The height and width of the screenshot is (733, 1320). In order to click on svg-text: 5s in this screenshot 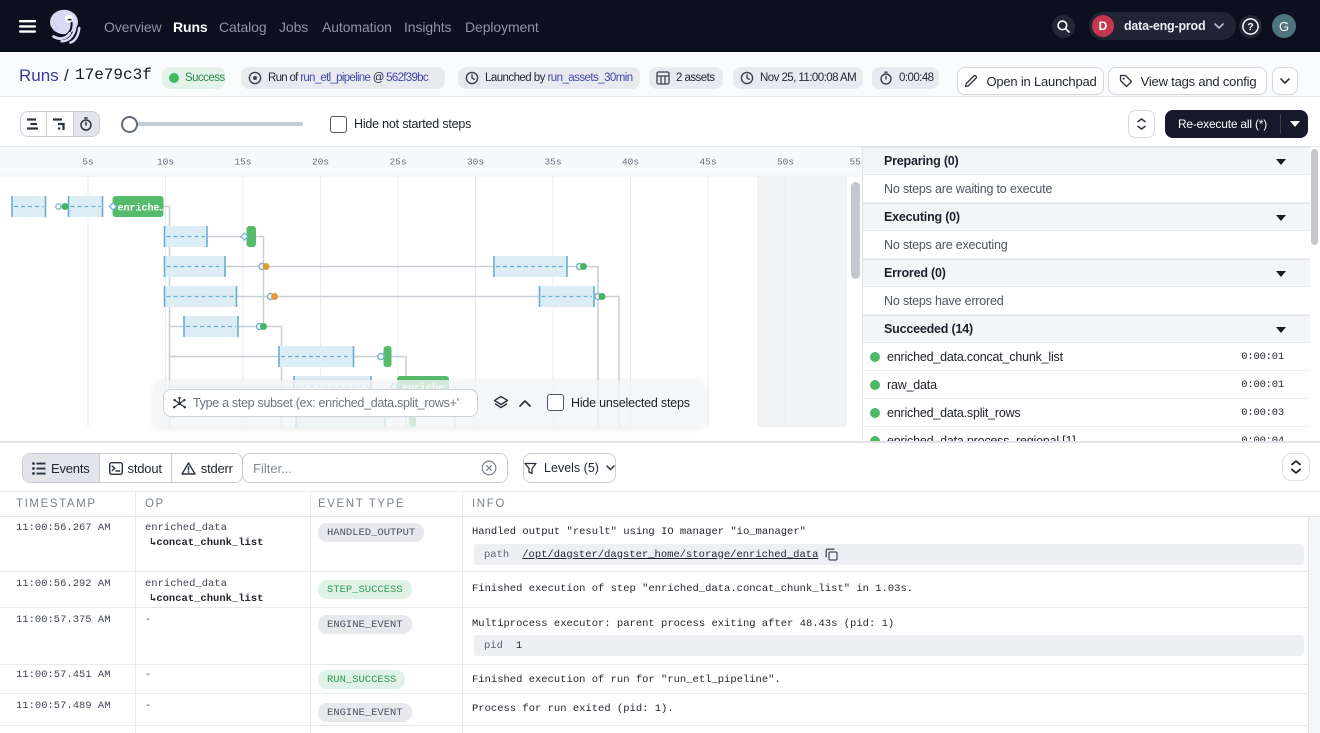, I will do `click(87, 162)`.